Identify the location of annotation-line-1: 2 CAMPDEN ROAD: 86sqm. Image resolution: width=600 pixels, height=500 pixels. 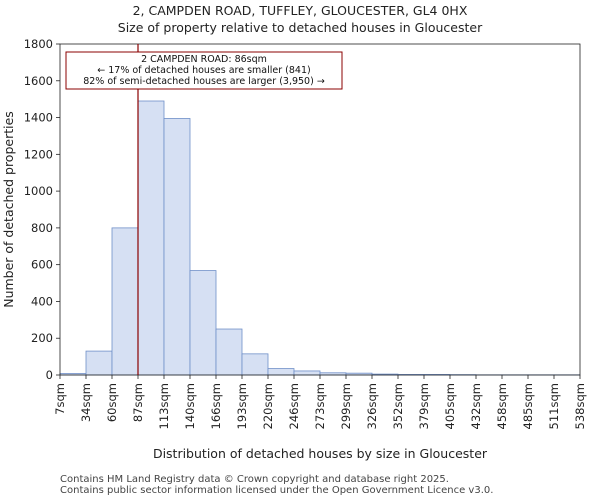
(204, 59).